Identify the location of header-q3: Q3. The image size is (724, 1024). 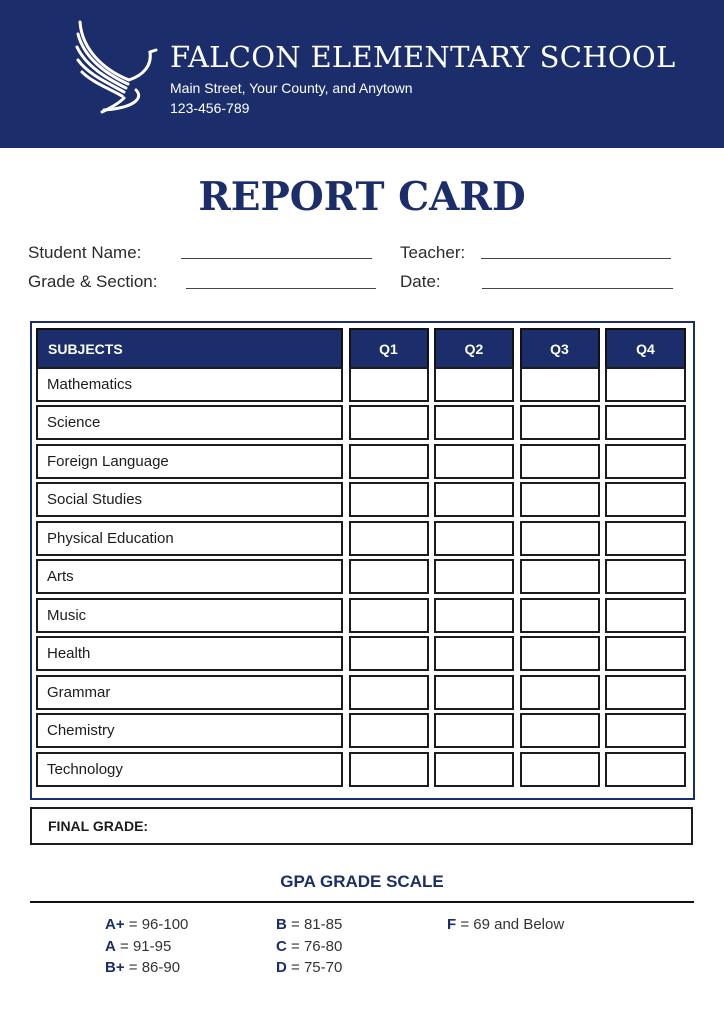
(559, 348).